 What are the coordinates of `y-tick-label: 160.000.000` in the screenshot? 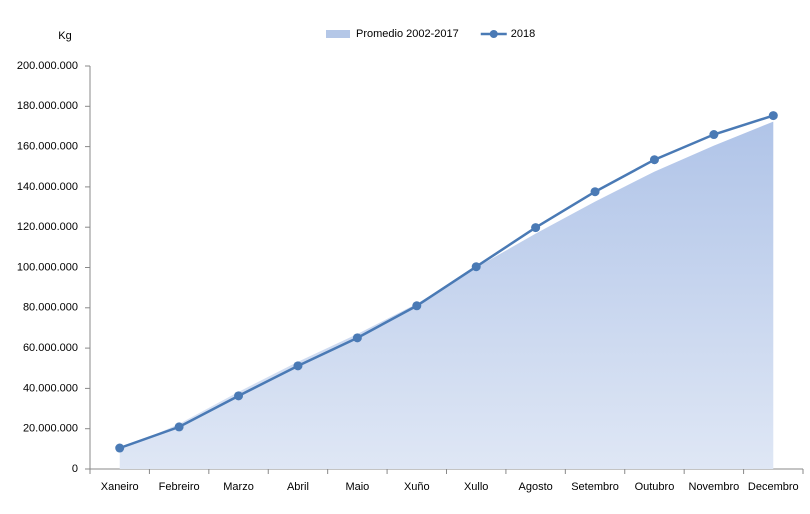 It's located at (47, 147).